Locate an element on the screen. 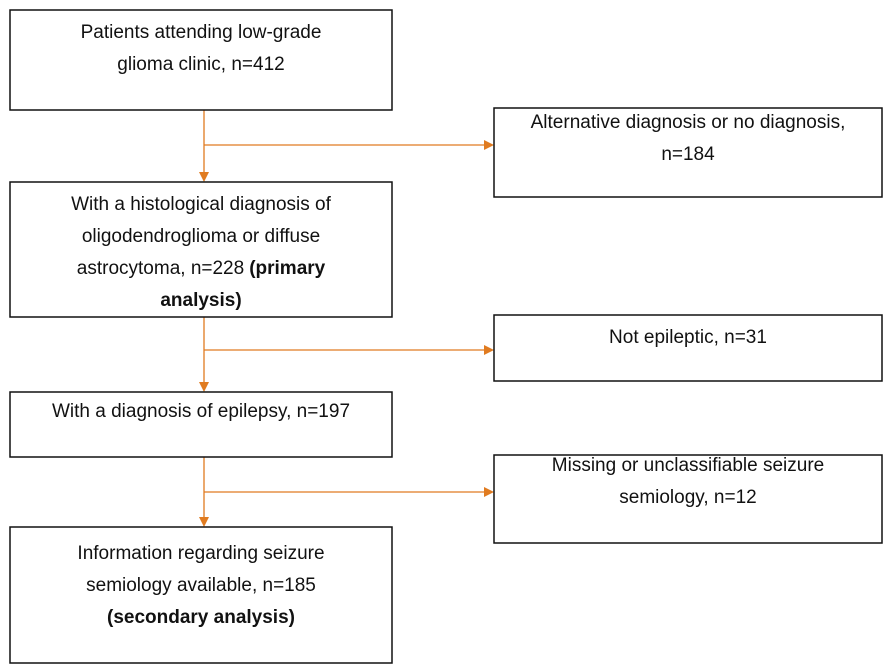 The image size is (883, 665). node-text: astrocytoma, n=228 (primary is located at coordinates (201, 268).